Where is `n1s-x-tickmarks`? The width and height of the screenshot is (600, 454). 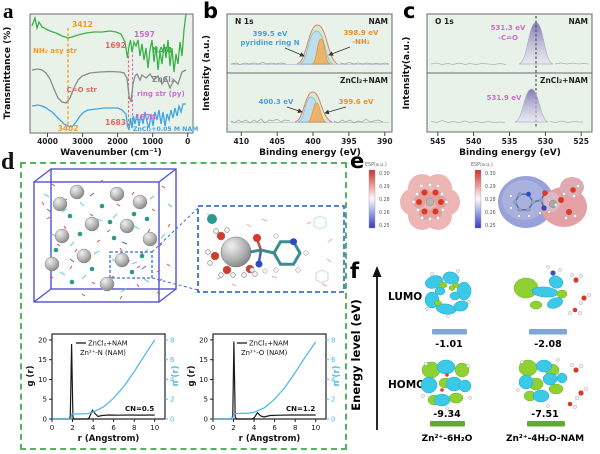 n1s-x-tickmarks is located at coordinates (313, 134).